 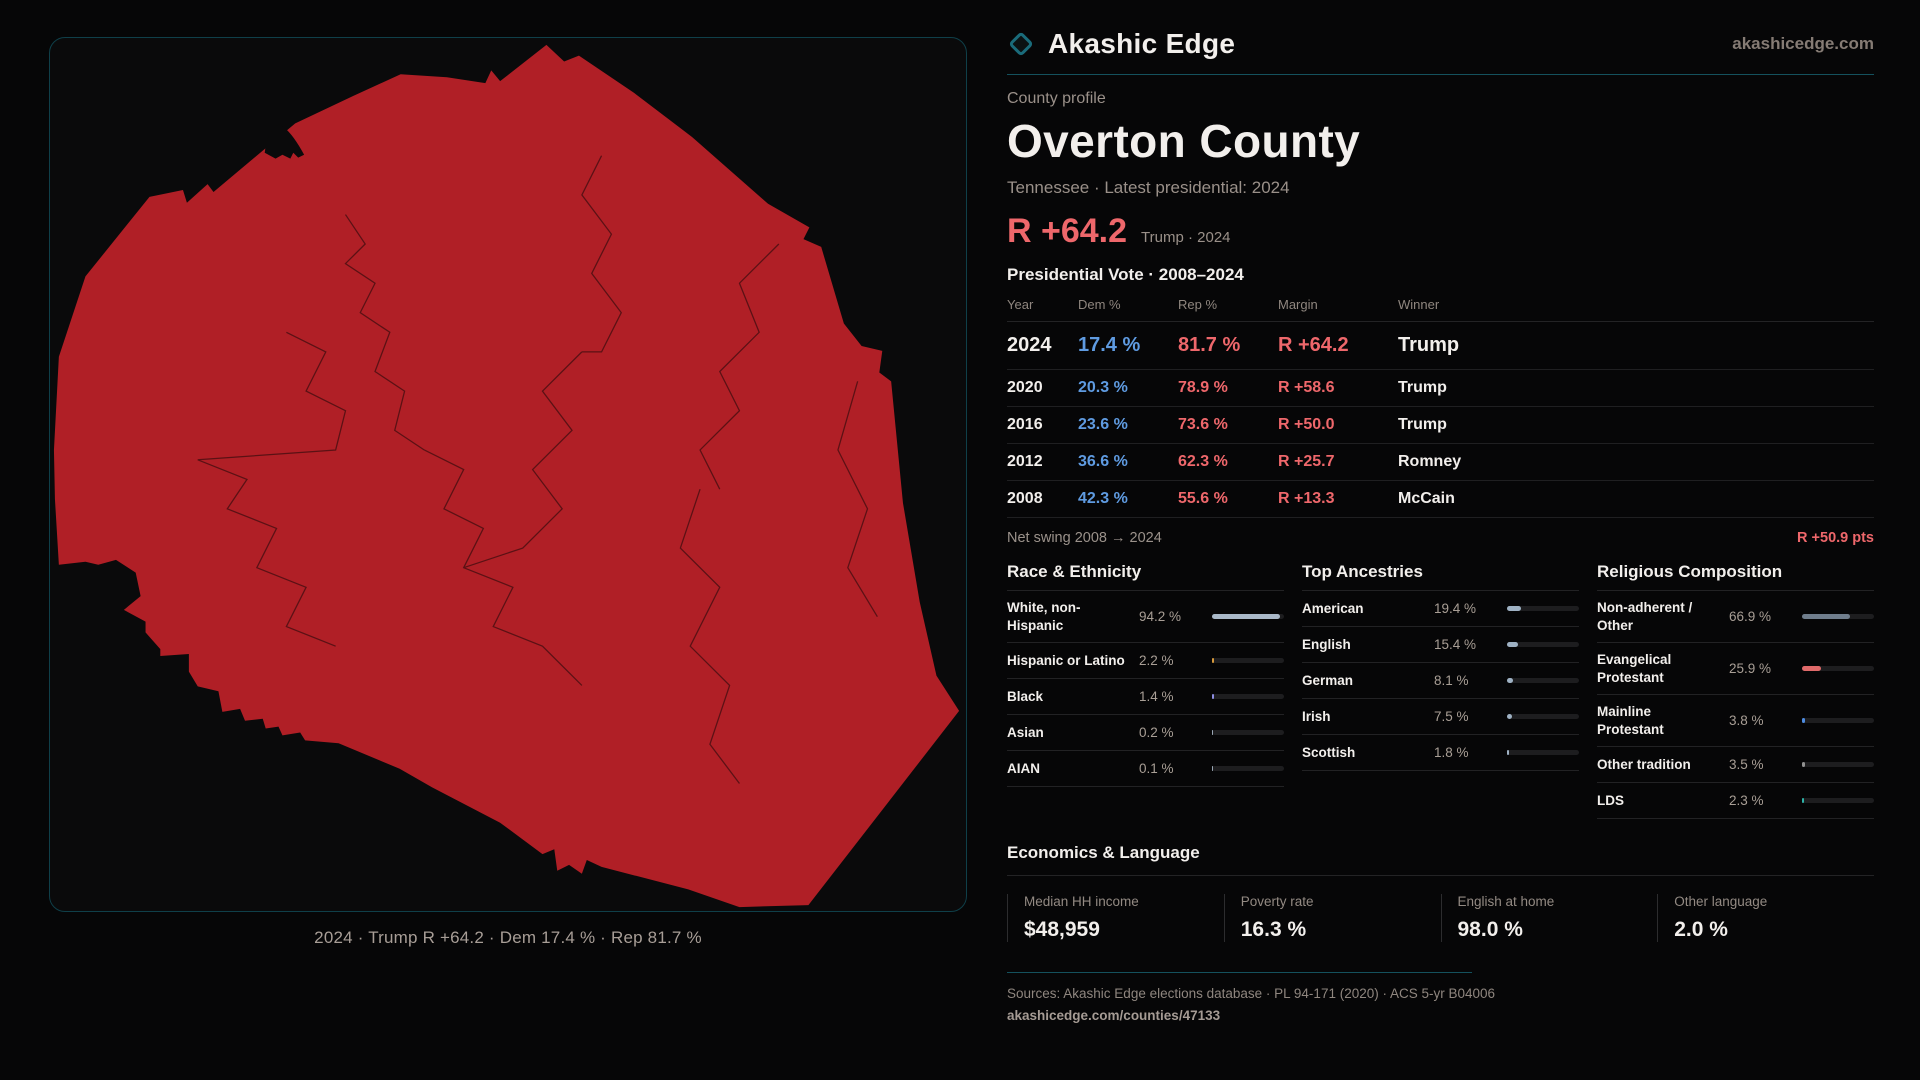 What do you see at coordinates (1306, 424) in the screenshot?
I see `vote-margin: R +50.0` at bounding box center [1306, 424].